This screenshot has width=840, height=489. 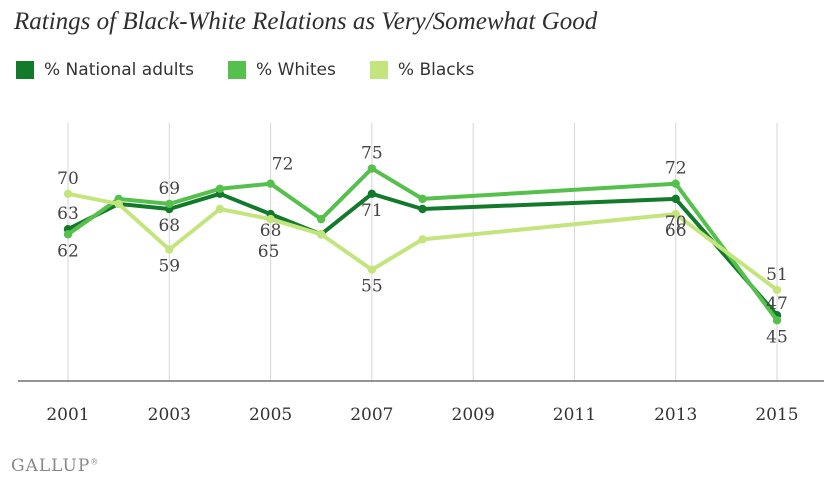 I want to click on data-label: 75, so click(x=372, y=154).